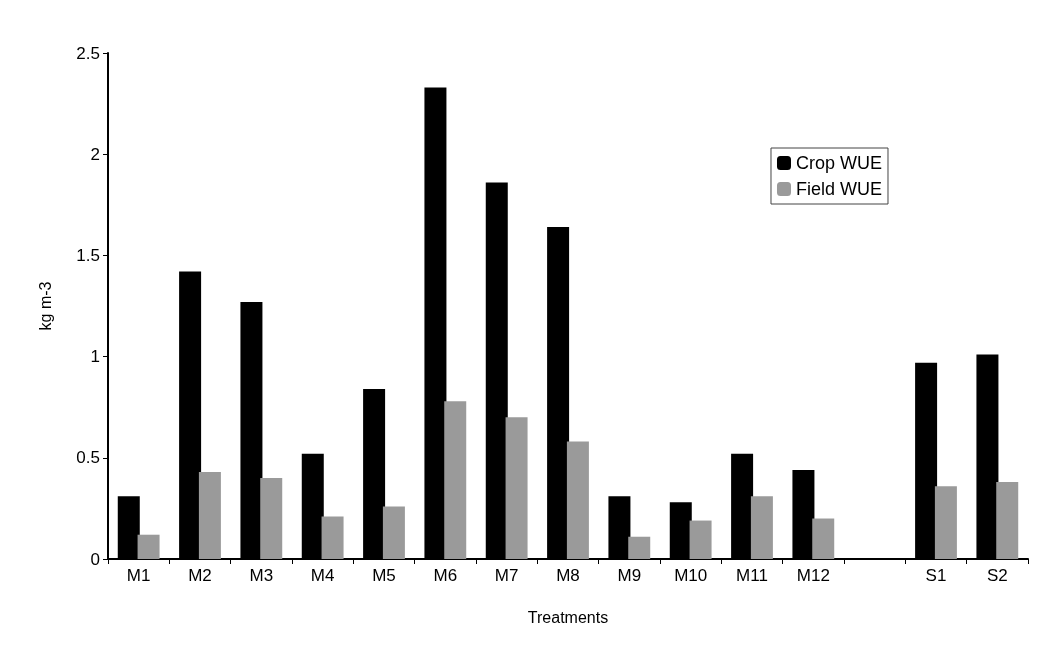 The height and width of the screenshot is (652, 1056). I want to click on y-axis-title: kg m-3, so click(45, 306).